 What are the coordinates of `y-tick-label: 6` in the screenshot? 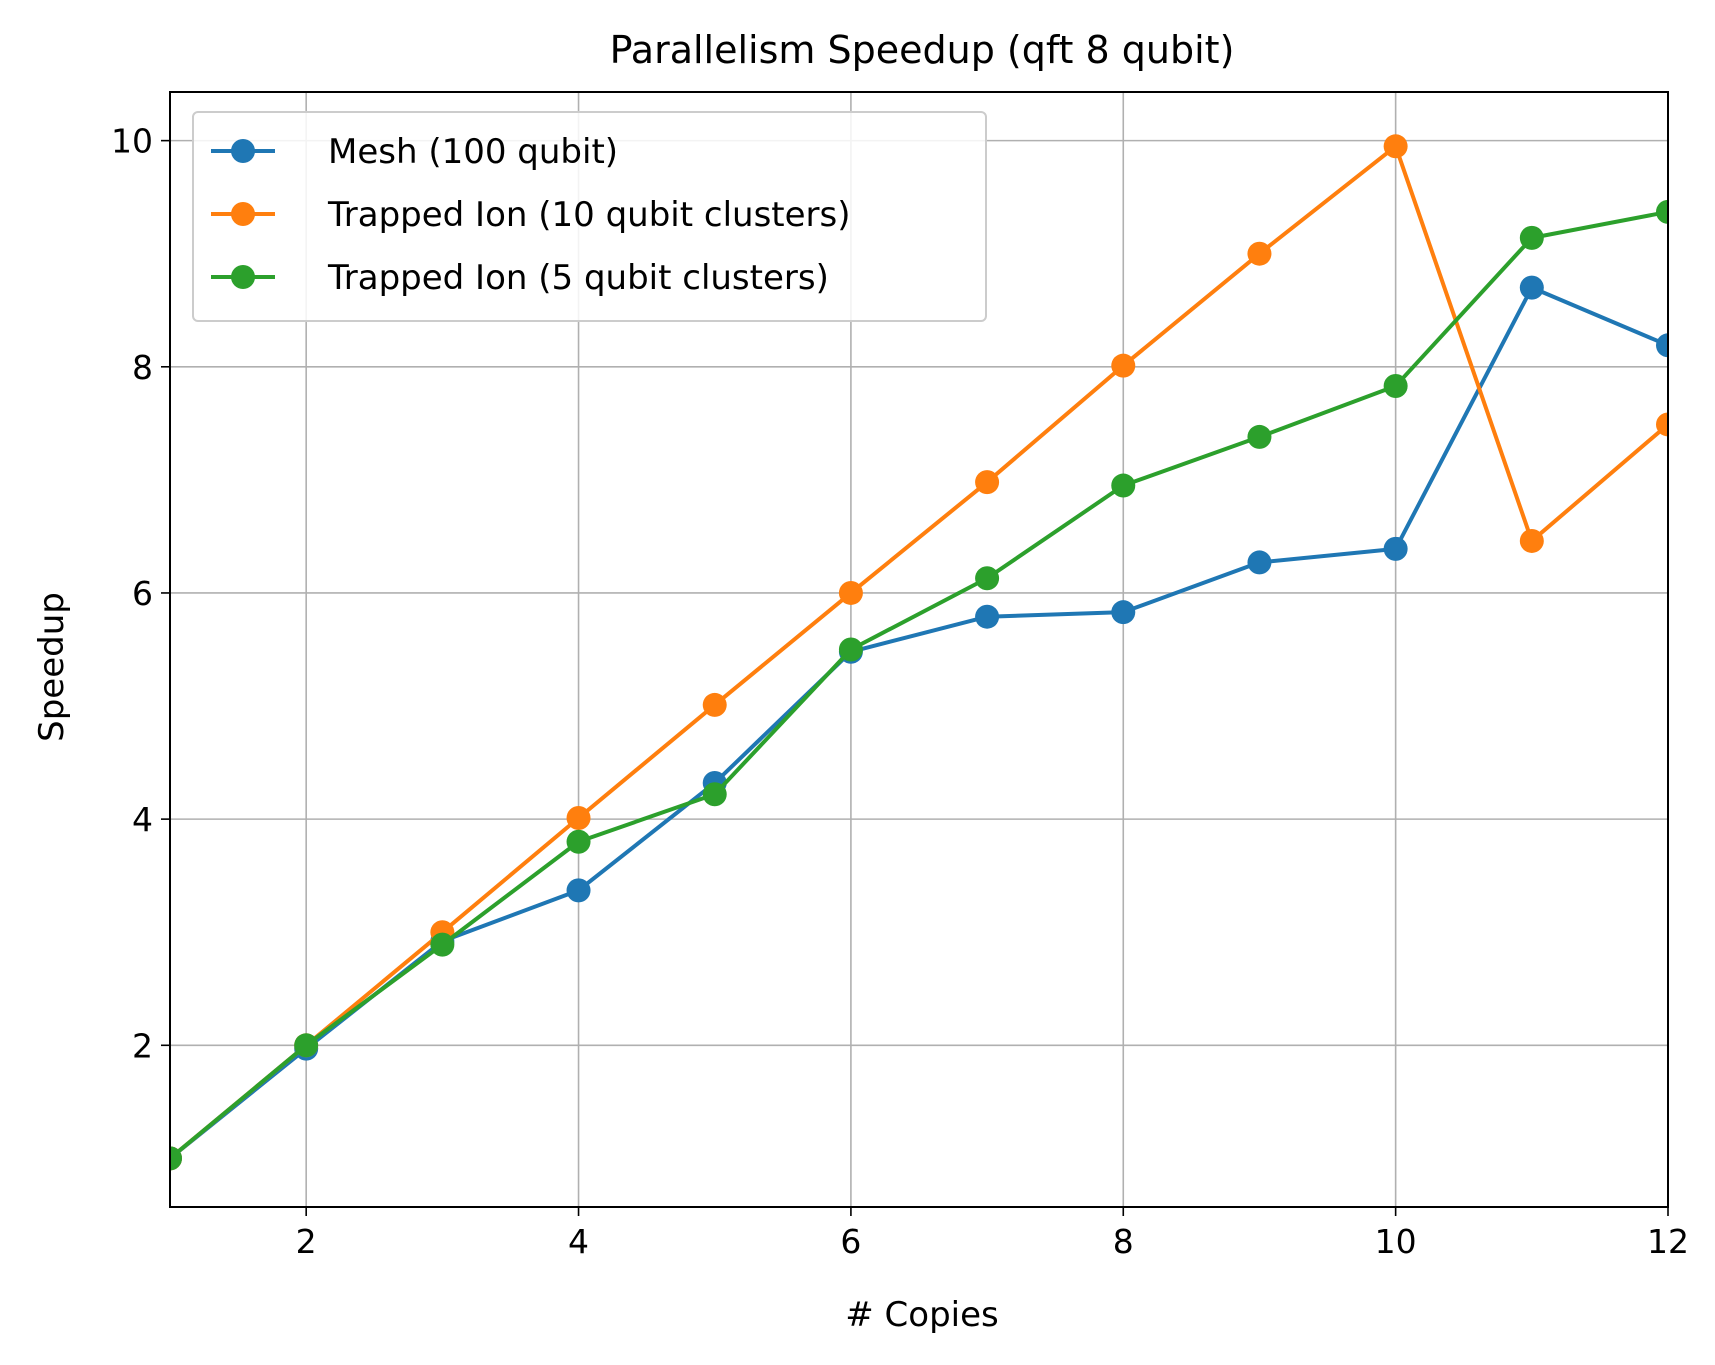 It's located at (142, 593).